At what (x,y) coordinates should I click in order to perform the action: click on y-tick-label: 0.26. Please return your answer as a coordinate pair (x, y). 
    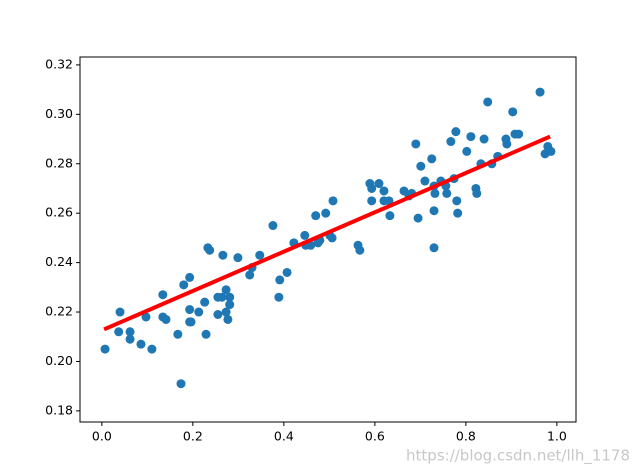
    Looking at the image, I should click on (59, 212).